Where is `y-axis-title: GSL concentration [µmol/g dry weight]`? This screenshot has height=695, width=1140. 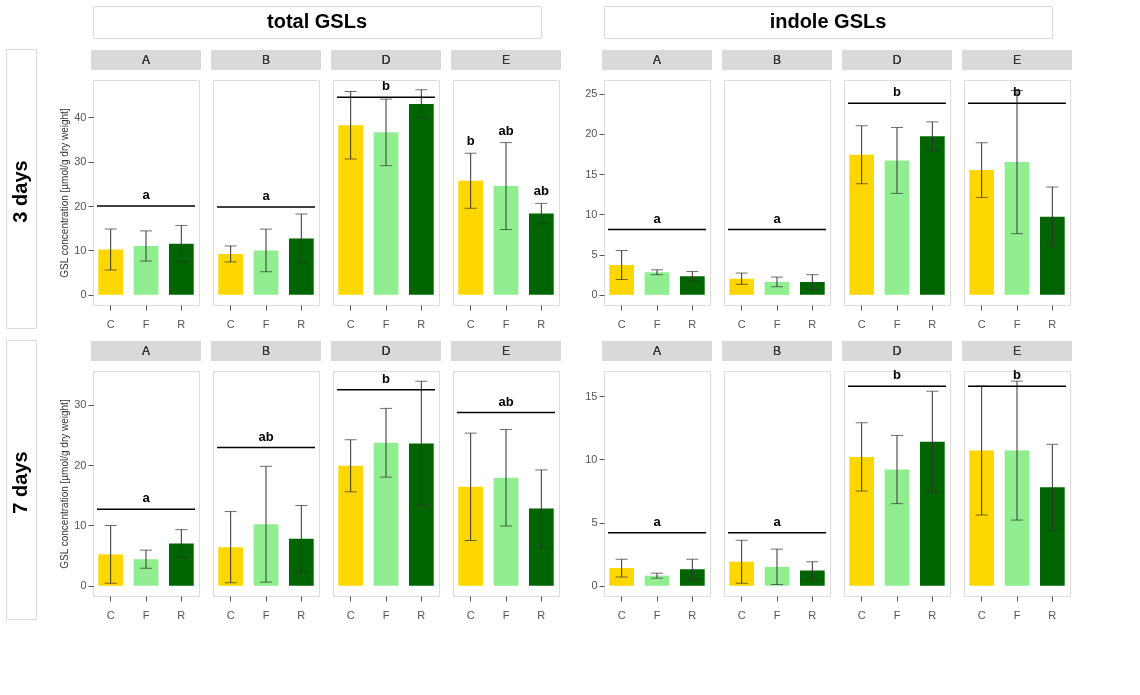
y-axis-title: GSL concentration [µmol/g dry weight] is located at coordinates (65, 484).